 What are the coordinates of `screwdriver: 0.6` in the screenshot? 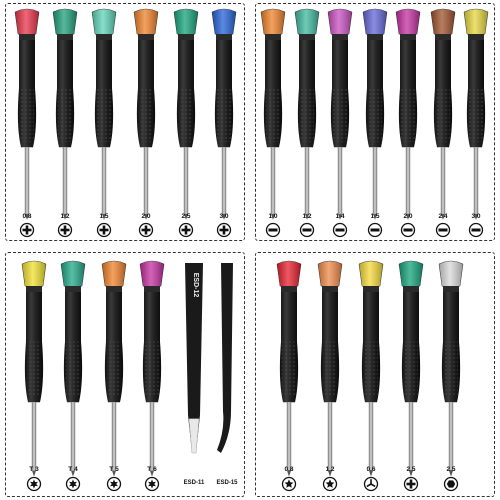 It's located at (371, 376).